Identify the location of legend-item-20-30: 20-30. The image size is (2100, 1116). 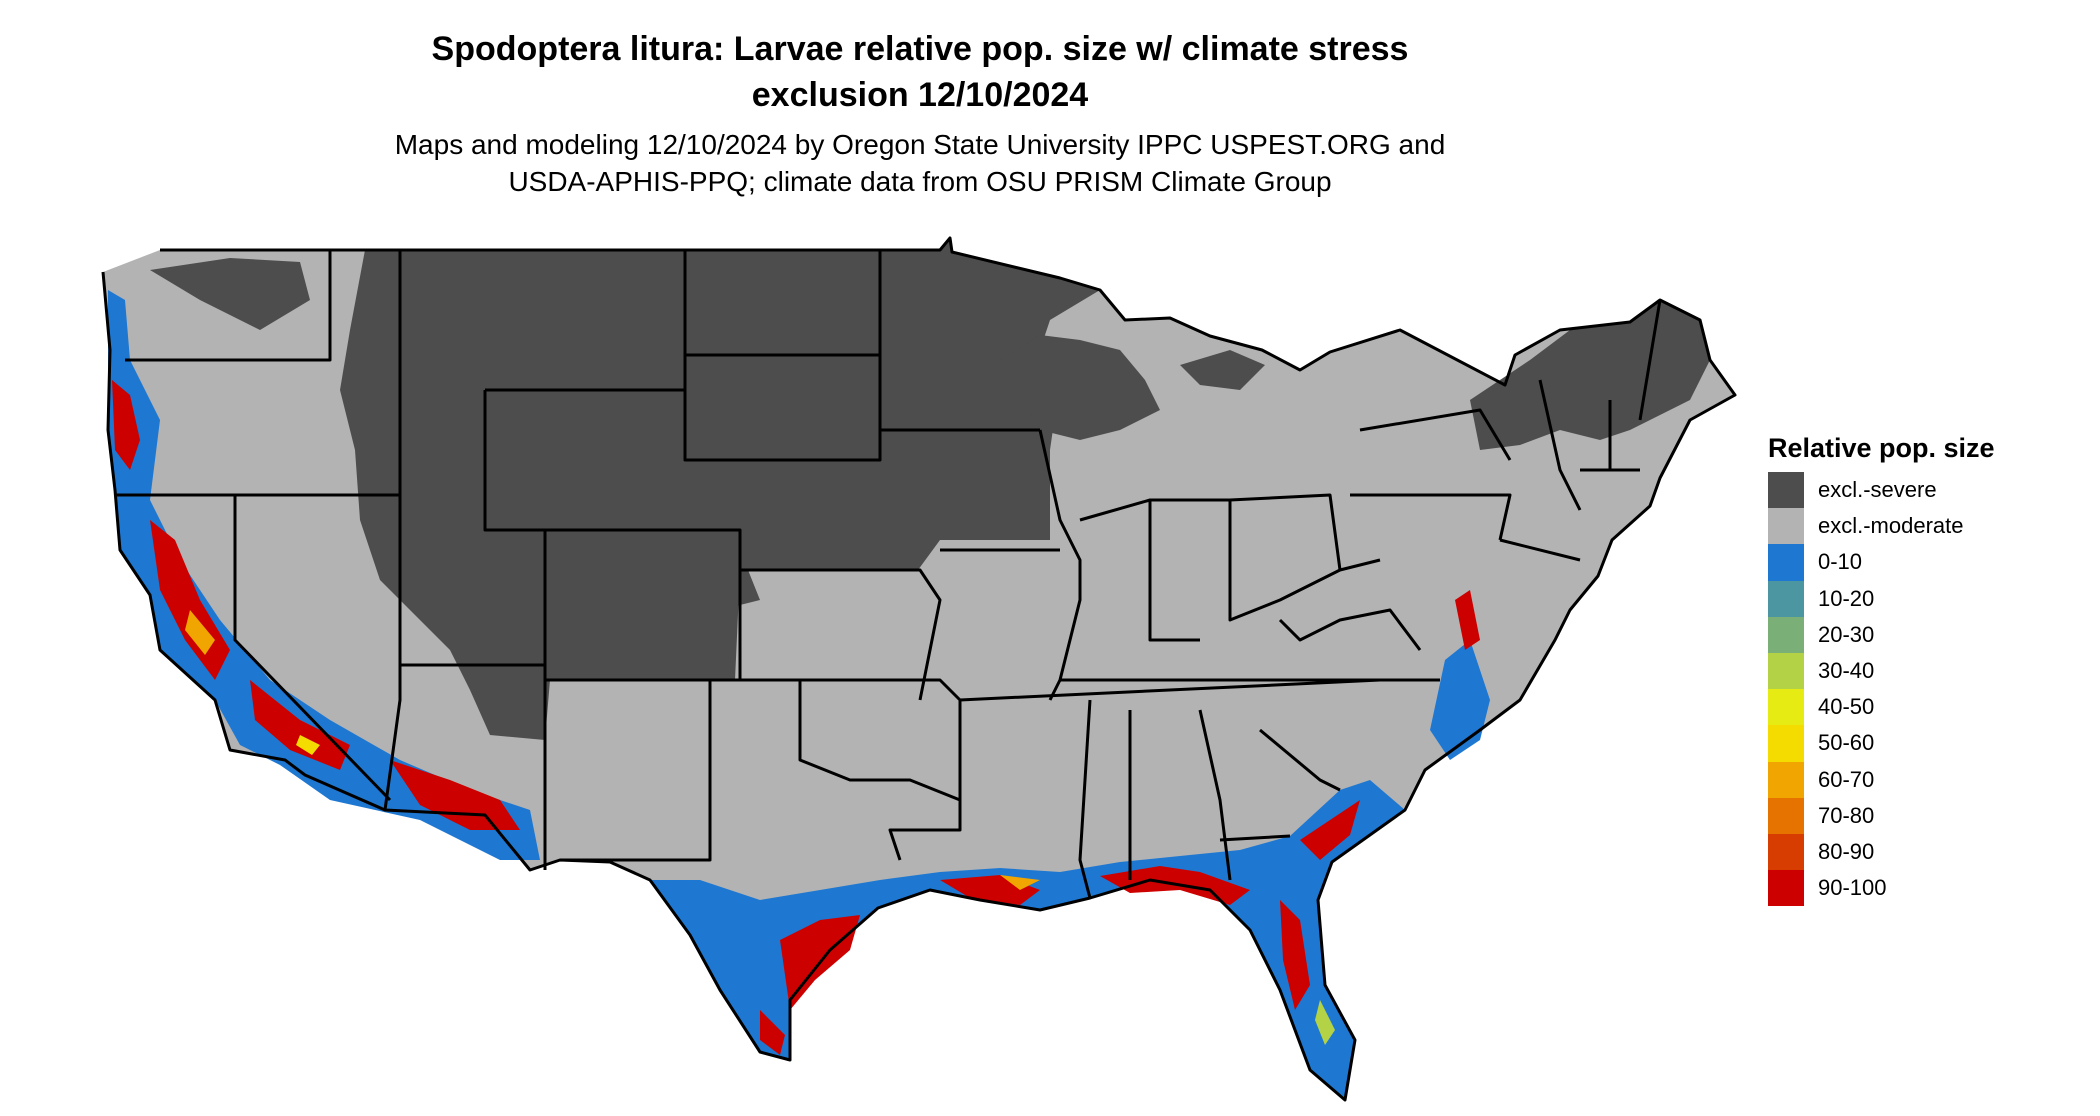
(1928, 634).